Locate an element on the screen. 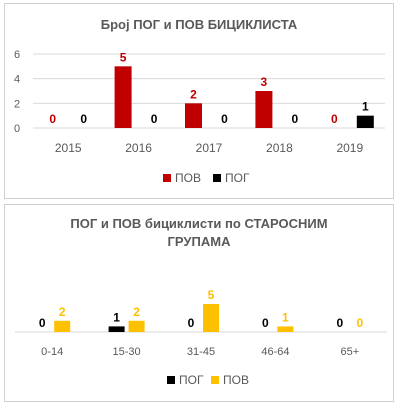 The image size is (400, 406). x-tick-label: 65+ is located at coordinates (349, 352).